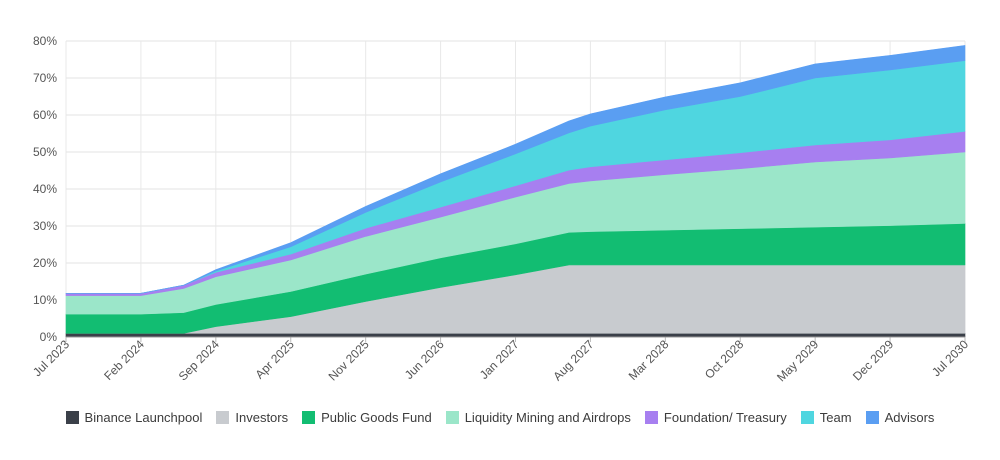  Describe the element at coordinates (950, 358) in the screenshot. I see `x-tick-label: Jul 2030` at that location.